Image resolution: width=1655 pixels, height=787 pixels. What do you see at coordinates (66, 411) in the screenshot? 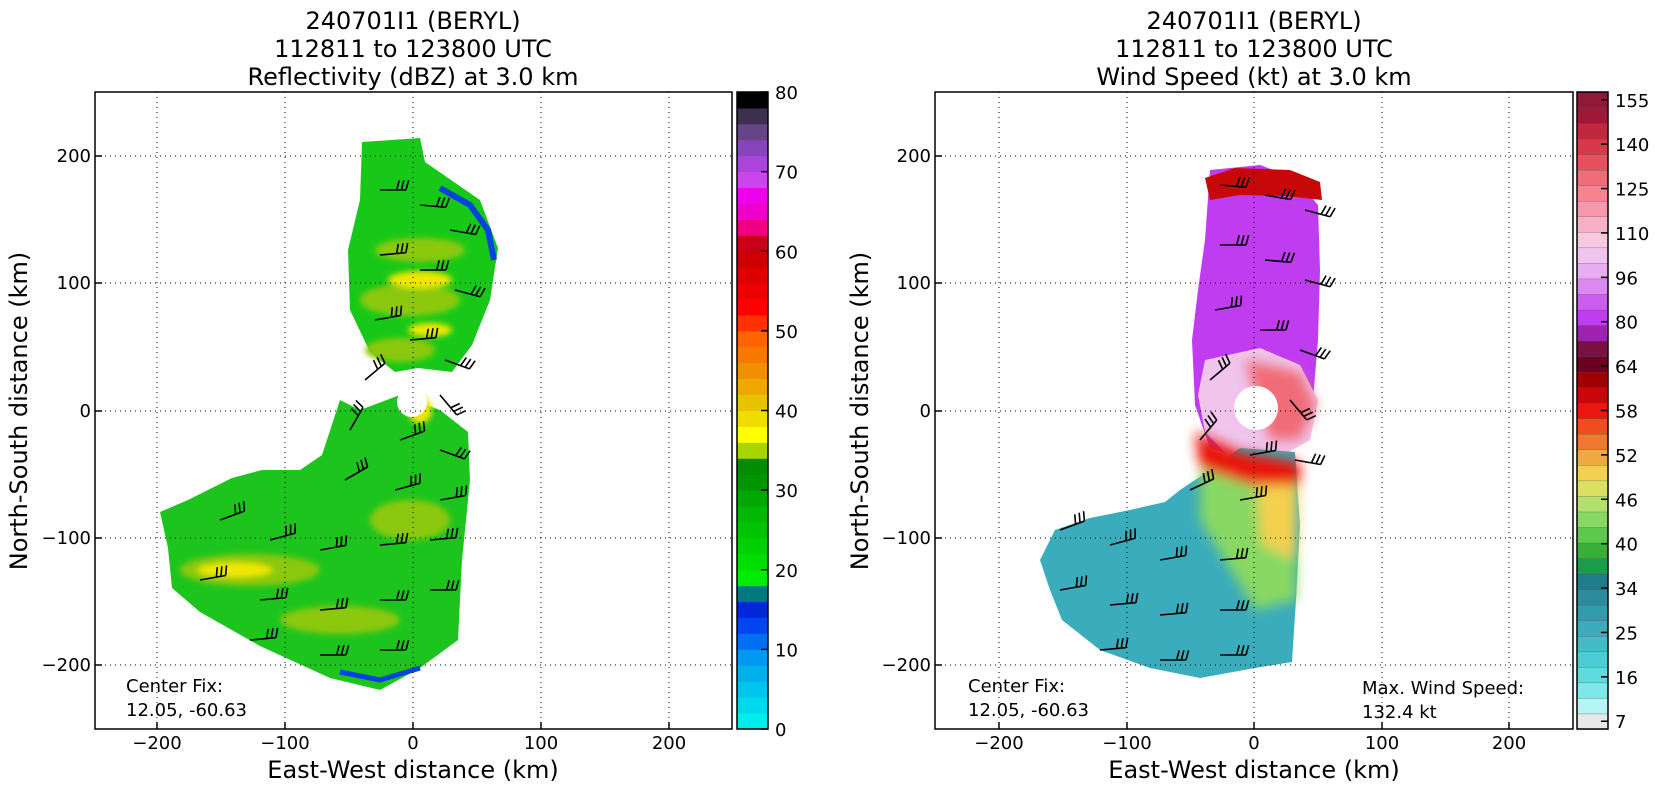
I see `left-y-tick-labels: 200 100 0 −100 −200` at bounding box center [66, 411].